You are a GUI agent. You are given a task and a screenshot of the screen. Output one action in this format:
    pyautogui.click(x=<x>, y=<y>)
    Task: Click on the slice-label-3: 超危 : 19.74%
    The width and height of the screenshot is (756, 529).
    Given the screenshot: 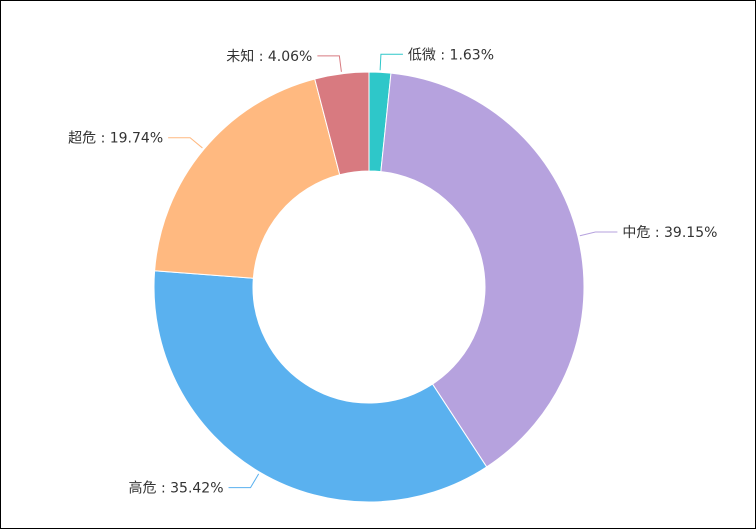 What is the action you would take?
    pyautogui.click(x=115, y=139)
    